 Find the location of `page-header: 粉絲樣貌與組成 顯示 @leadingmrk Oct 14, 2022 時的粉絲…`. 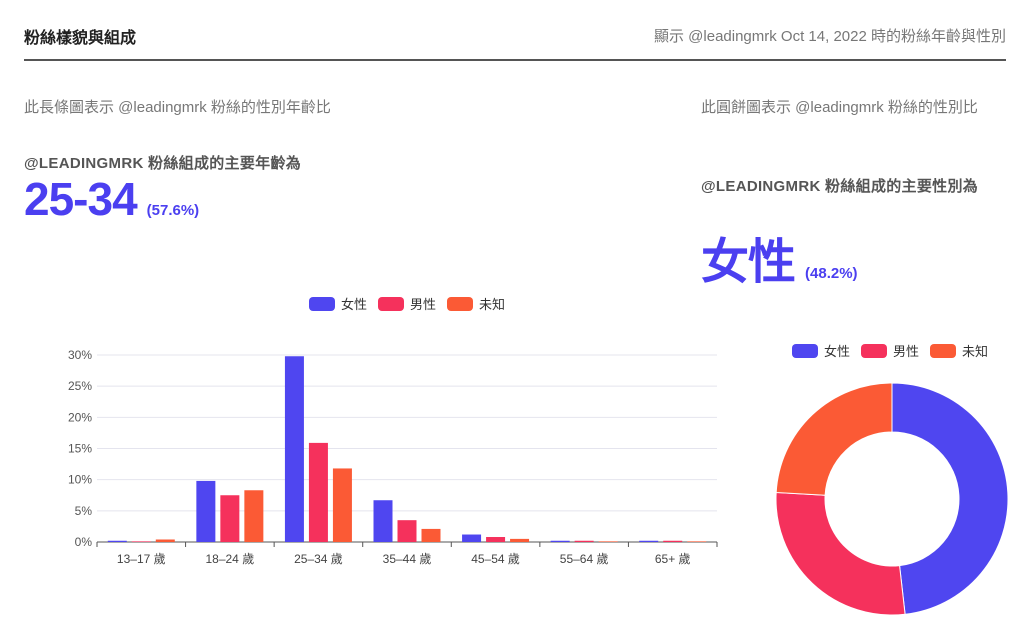

page-header: 粉絲樣貌與組成 顯示 @leadingmrk Oct 14, 2022 時的粉絲… is located at coordinates (515, 30).